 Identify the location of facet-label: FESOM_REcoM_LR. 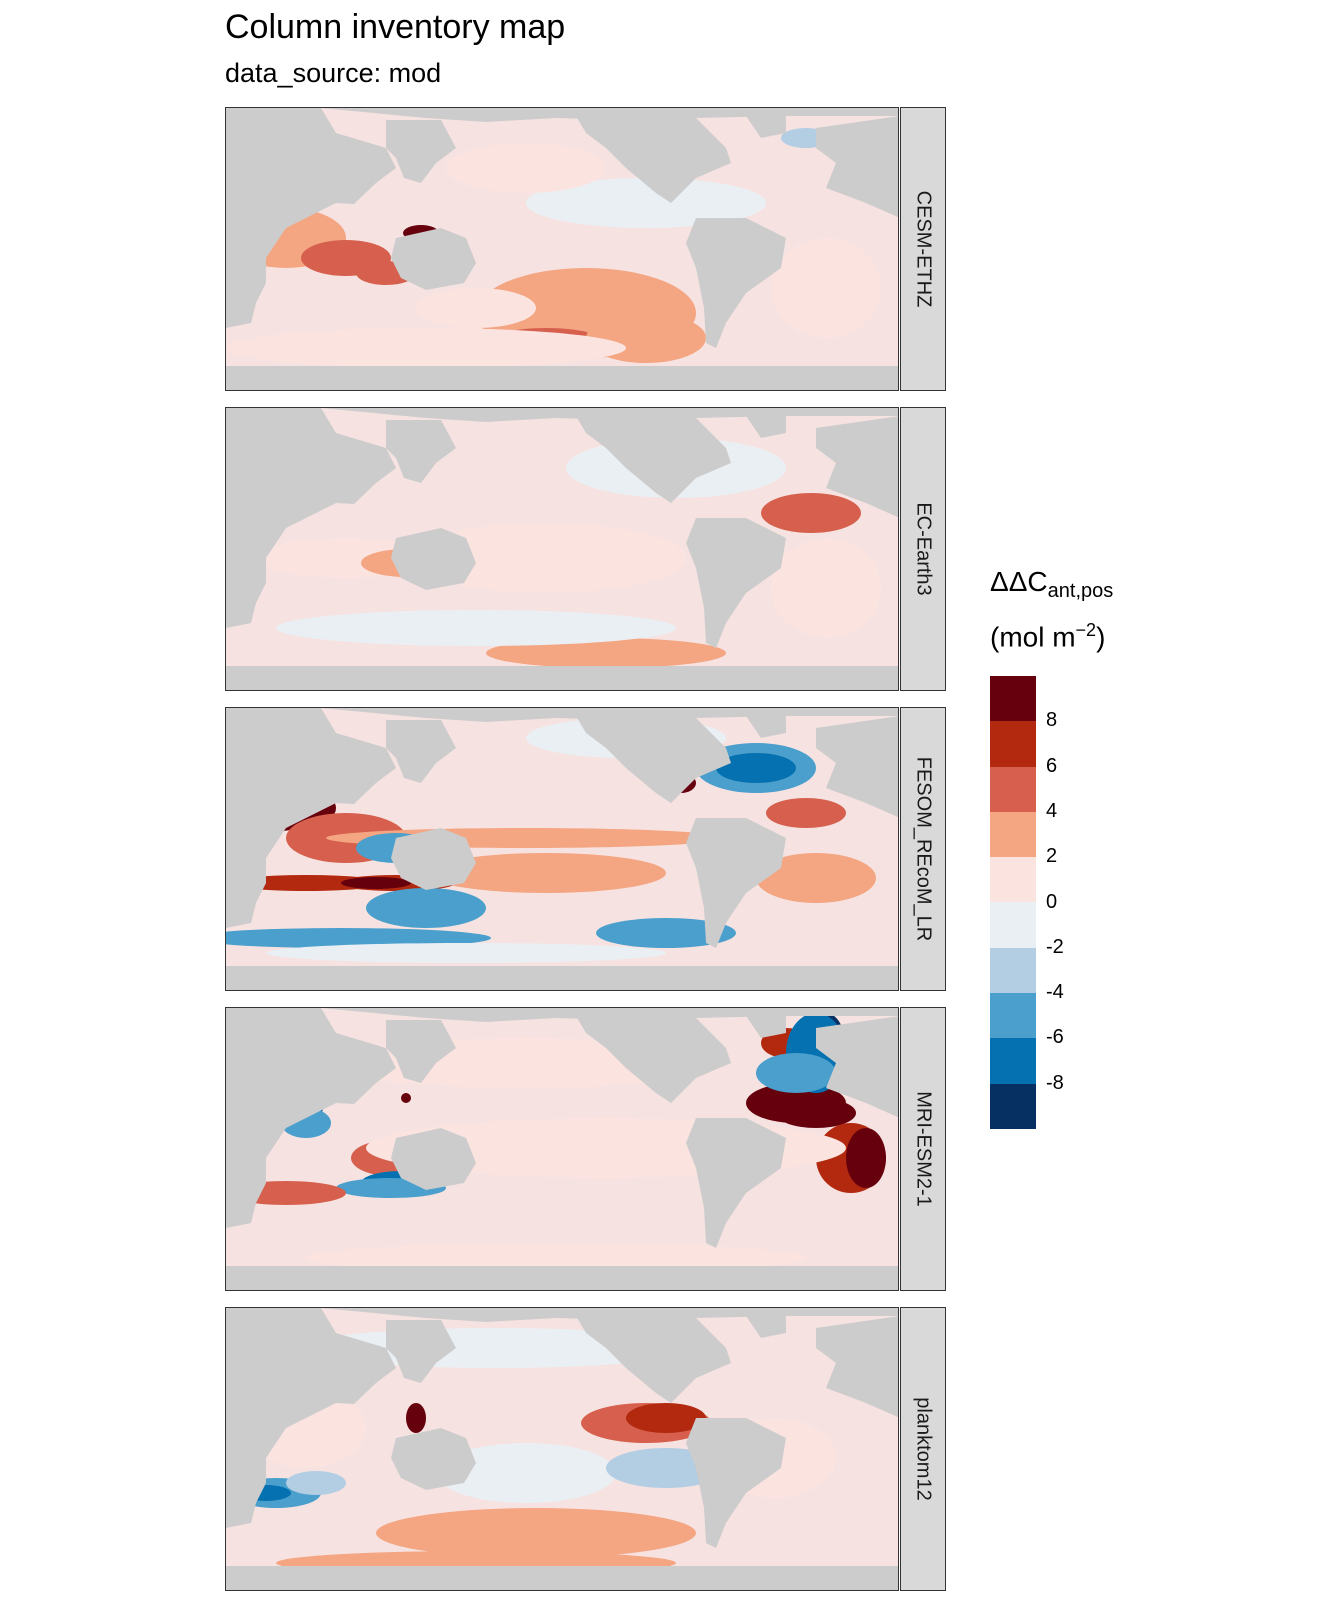
(923, 849).